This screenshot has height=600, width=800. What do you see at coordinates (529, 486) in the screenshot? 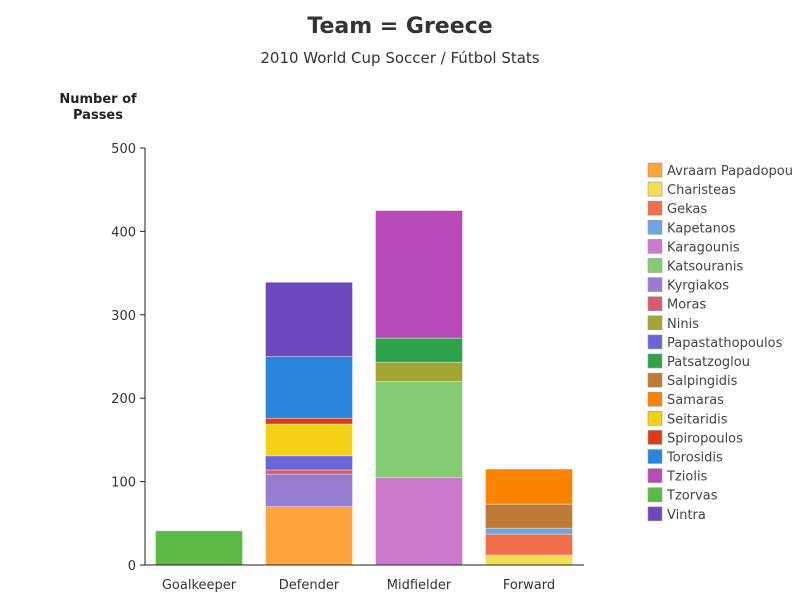
I see `bar-segment: Forward — Samaras: 42` at bounding box center [529, 486].